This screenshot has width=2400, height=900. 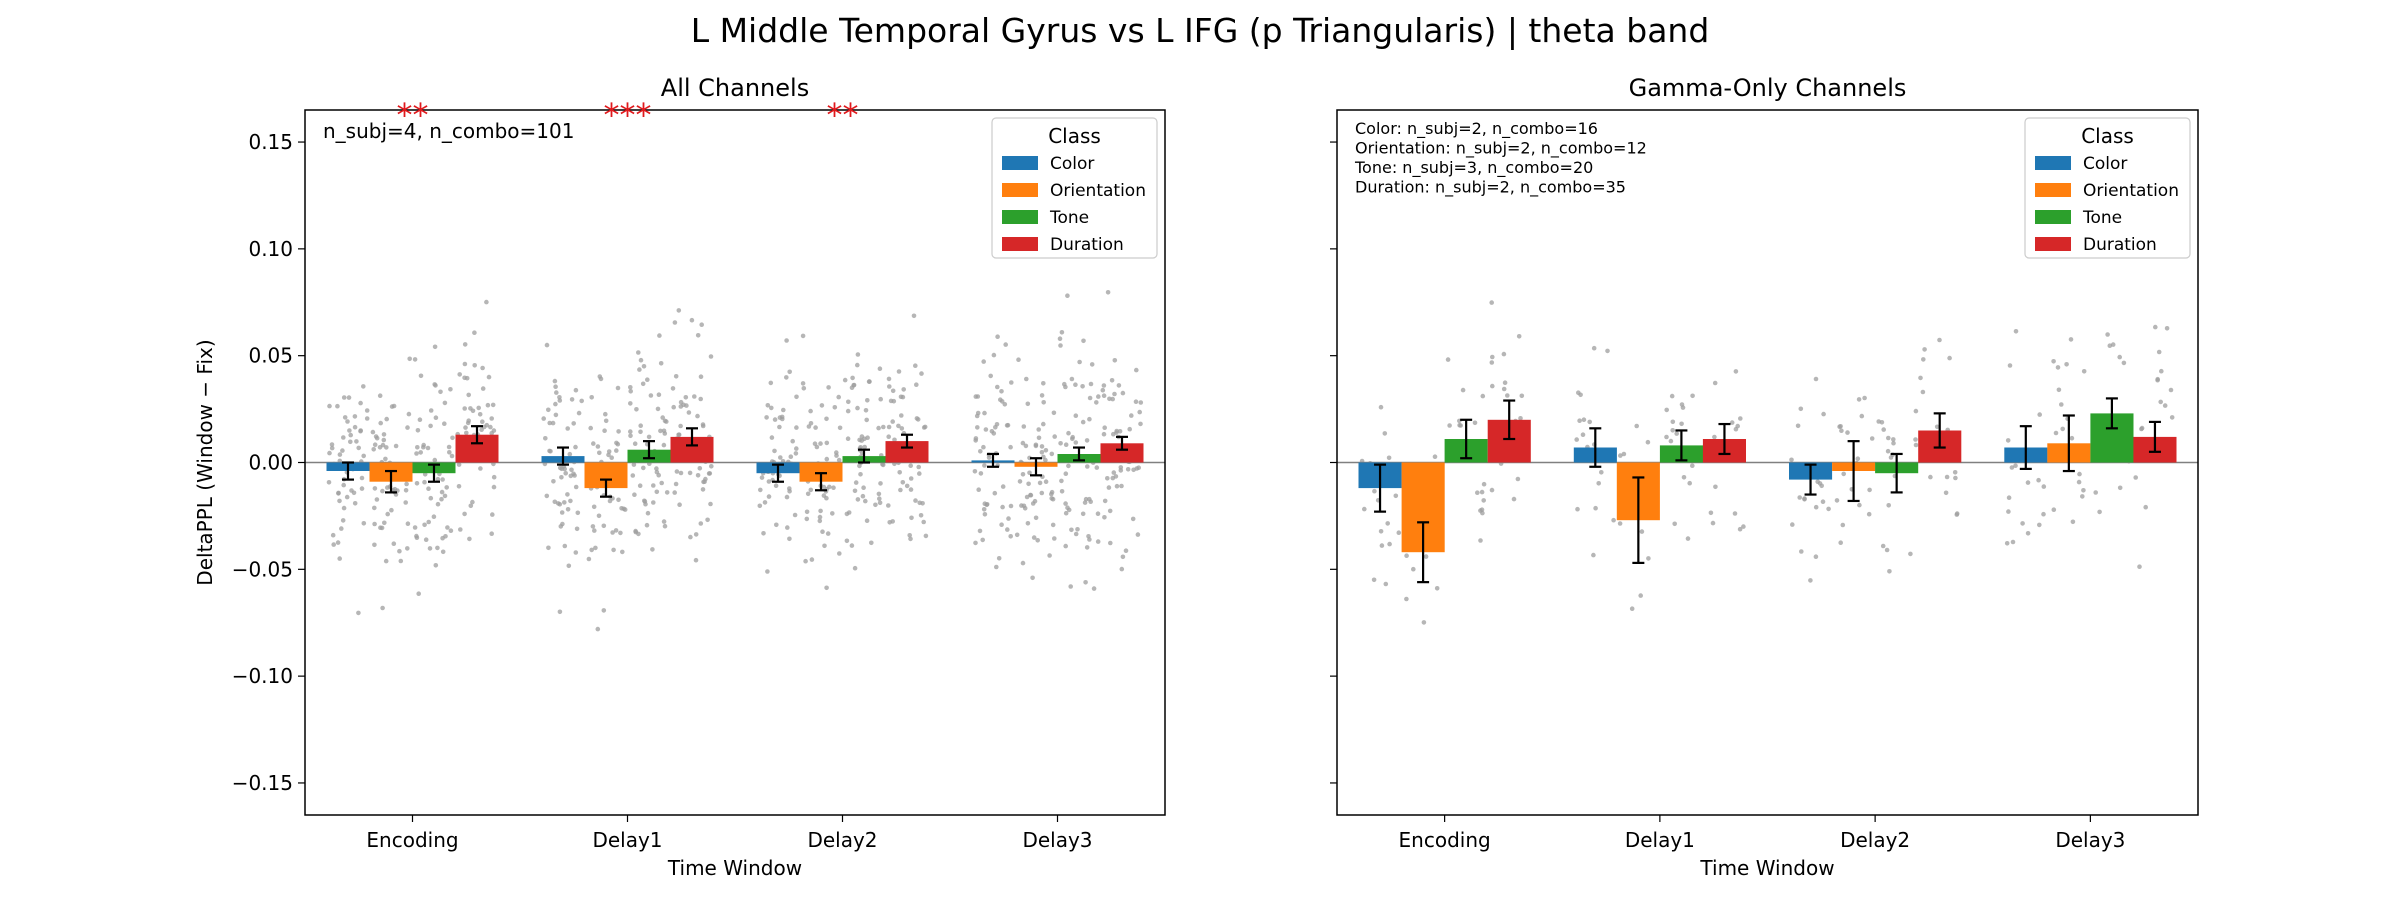 I want to click on legend-title: Class, so click(x=1074, y=136).